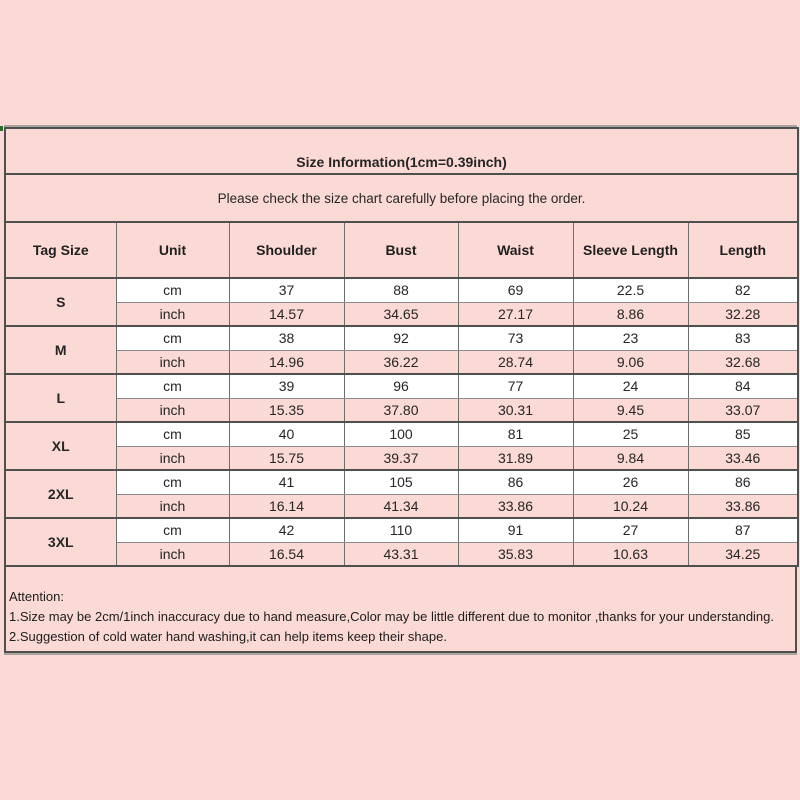  I want to click on column-header: Sleeve Length, so click(630, 250).